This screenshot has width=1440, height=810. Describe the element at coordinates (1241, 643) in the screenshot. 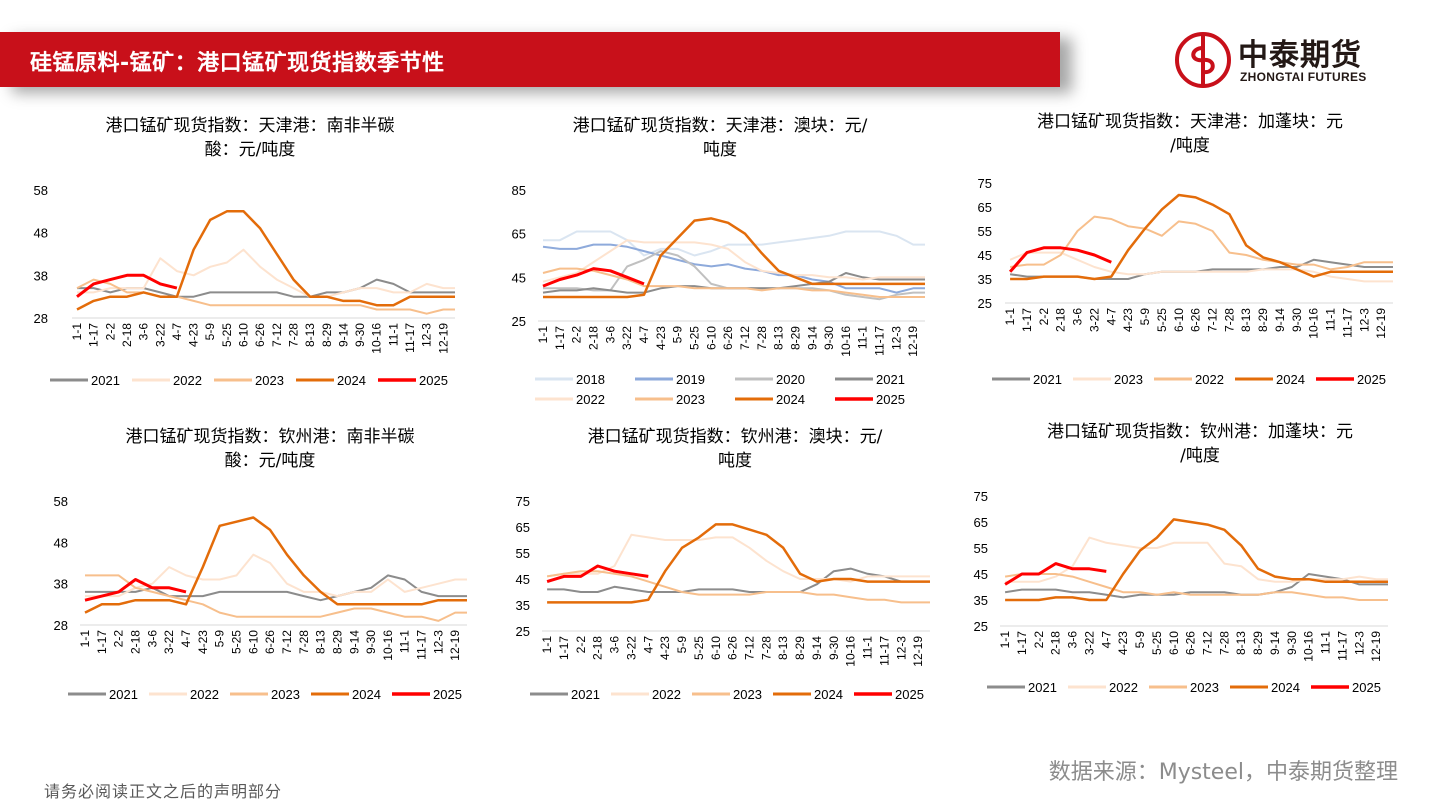

I see `x-tick-label: 8-13` at that location.